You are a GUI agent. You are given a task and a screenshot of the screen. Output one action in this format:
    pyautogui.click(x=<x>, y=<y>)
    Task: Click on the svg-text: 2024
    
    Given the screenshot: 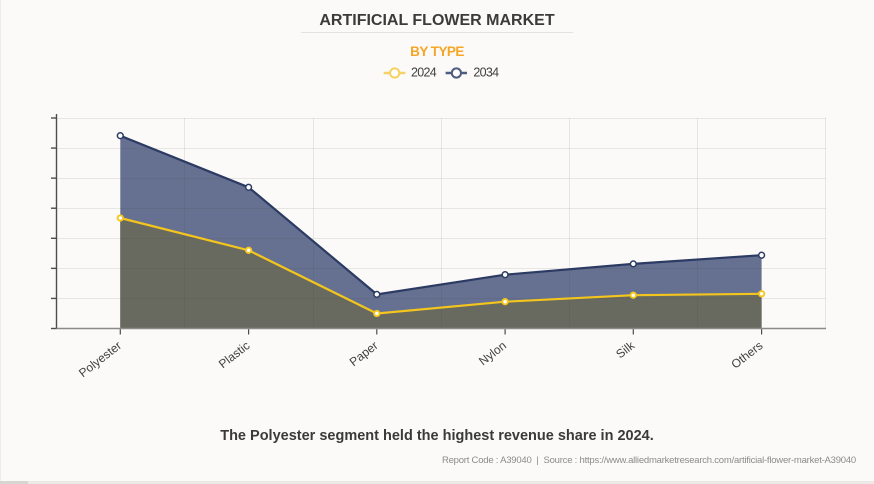 What is the action you would take?
    pyautogui.click(x=424, y=73)
    